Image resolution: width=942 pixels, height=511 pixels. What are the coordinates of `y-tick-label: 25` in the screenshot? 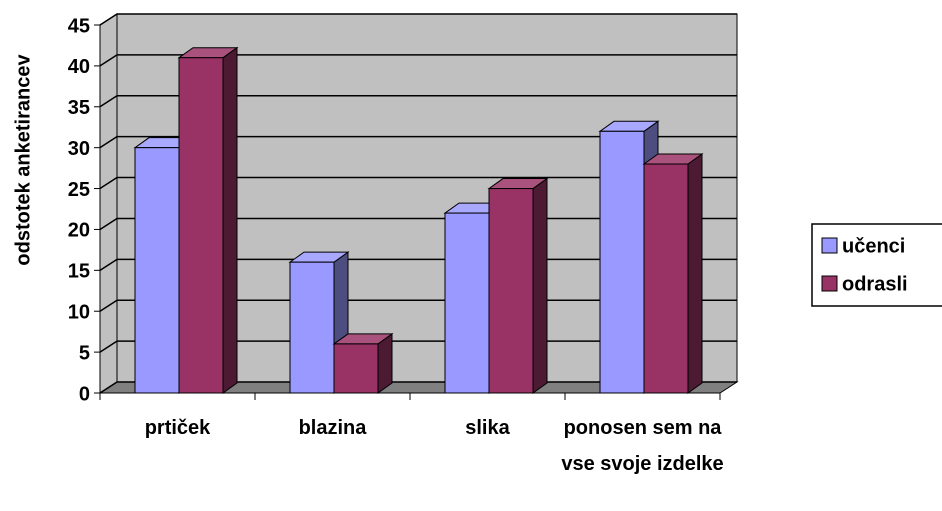 It's located at (79, 190).